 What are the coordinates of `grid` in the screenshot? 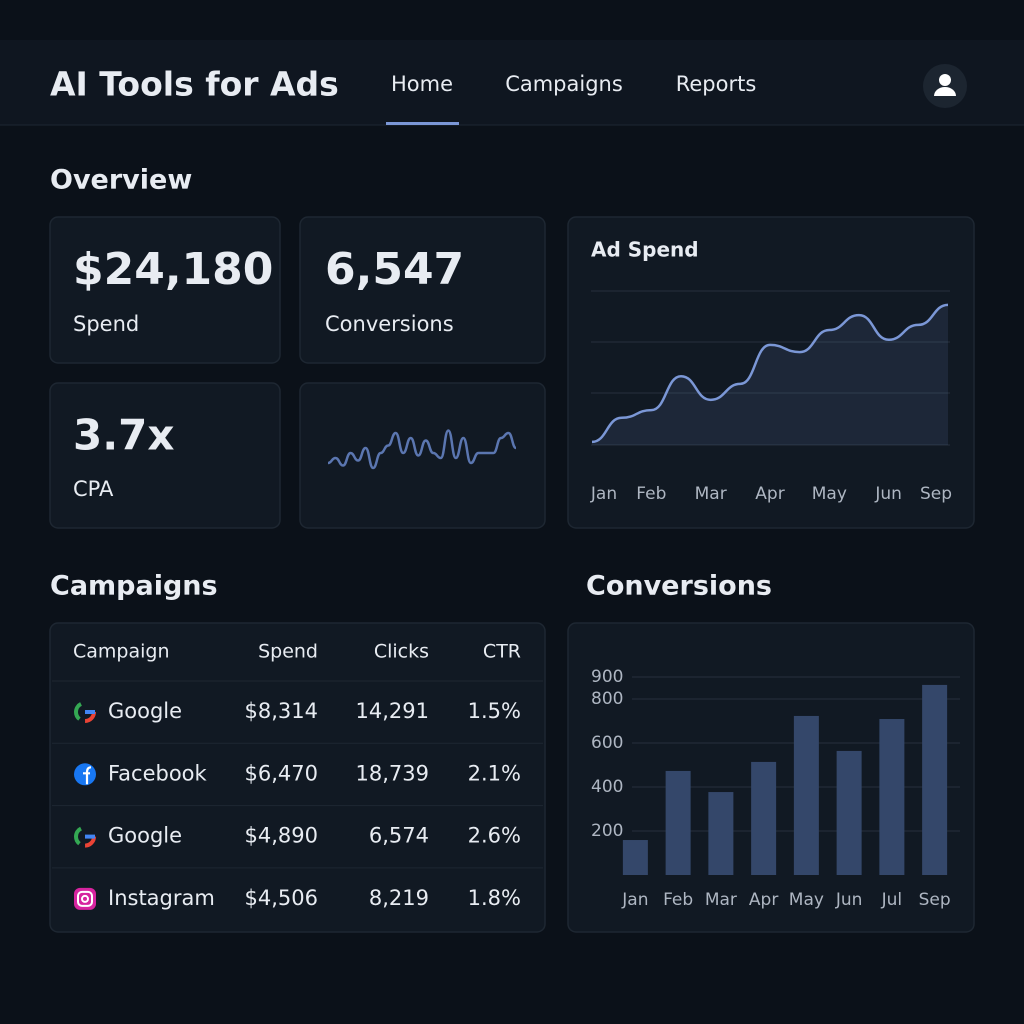 It's located at (770, 368).